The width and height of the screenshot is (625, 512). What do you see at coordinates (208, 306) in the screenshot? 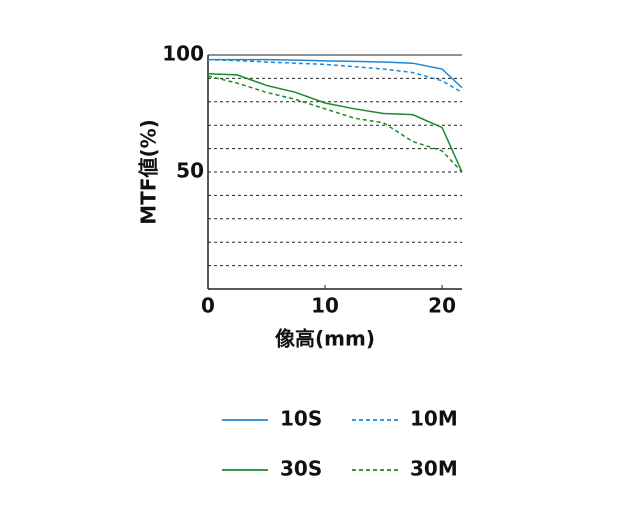
I see `x-tick-label: 0` at bounding box center [208, 306].